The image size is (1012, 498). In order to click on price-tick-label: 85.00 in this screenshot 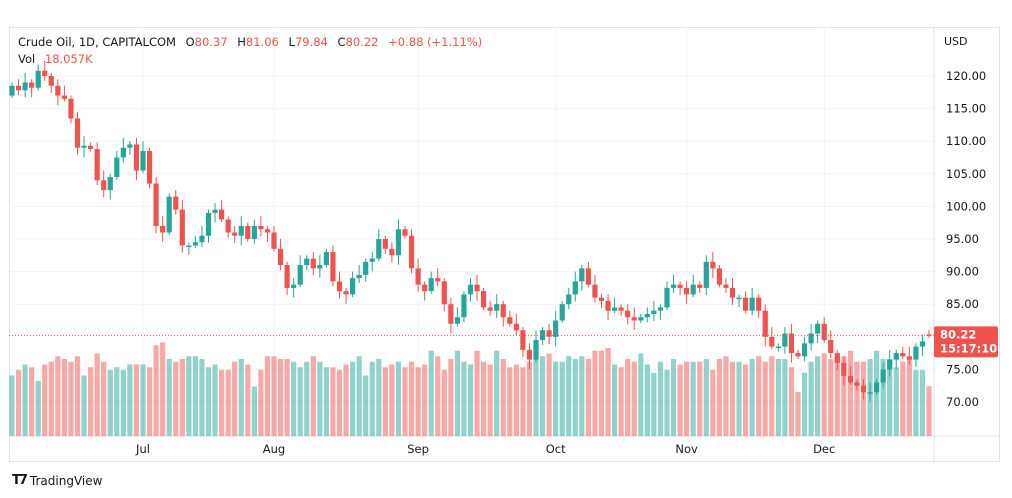, I will do `click(962, 304)`.